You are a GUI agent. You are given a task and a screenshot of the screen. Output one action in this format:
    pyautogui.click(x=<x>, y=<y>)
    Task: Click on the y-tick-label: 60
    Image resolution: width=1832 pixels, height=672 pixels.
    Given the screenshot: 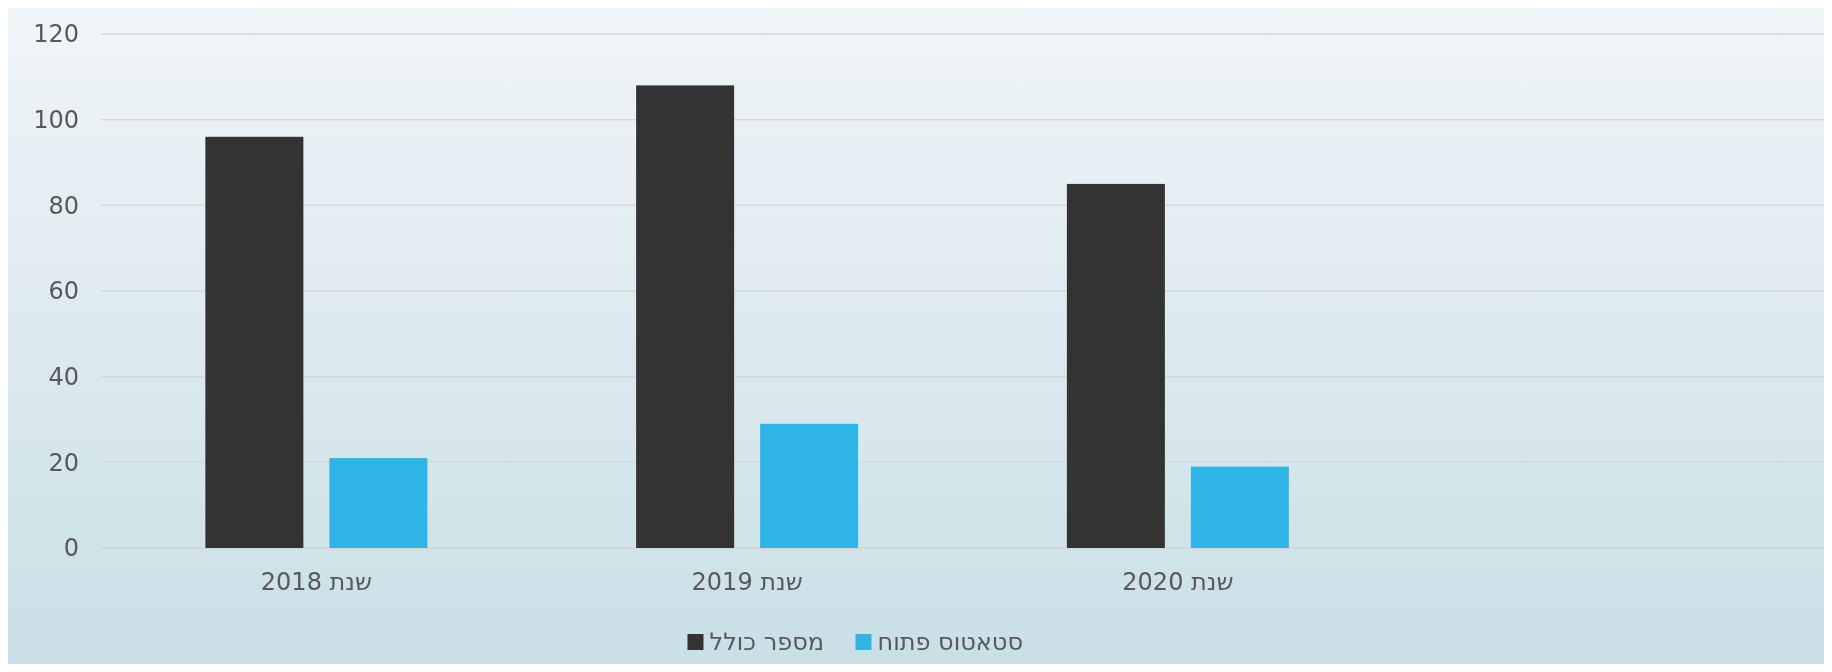 What is the action you would take?
    pyautogui.click(x=63, y=291)
    